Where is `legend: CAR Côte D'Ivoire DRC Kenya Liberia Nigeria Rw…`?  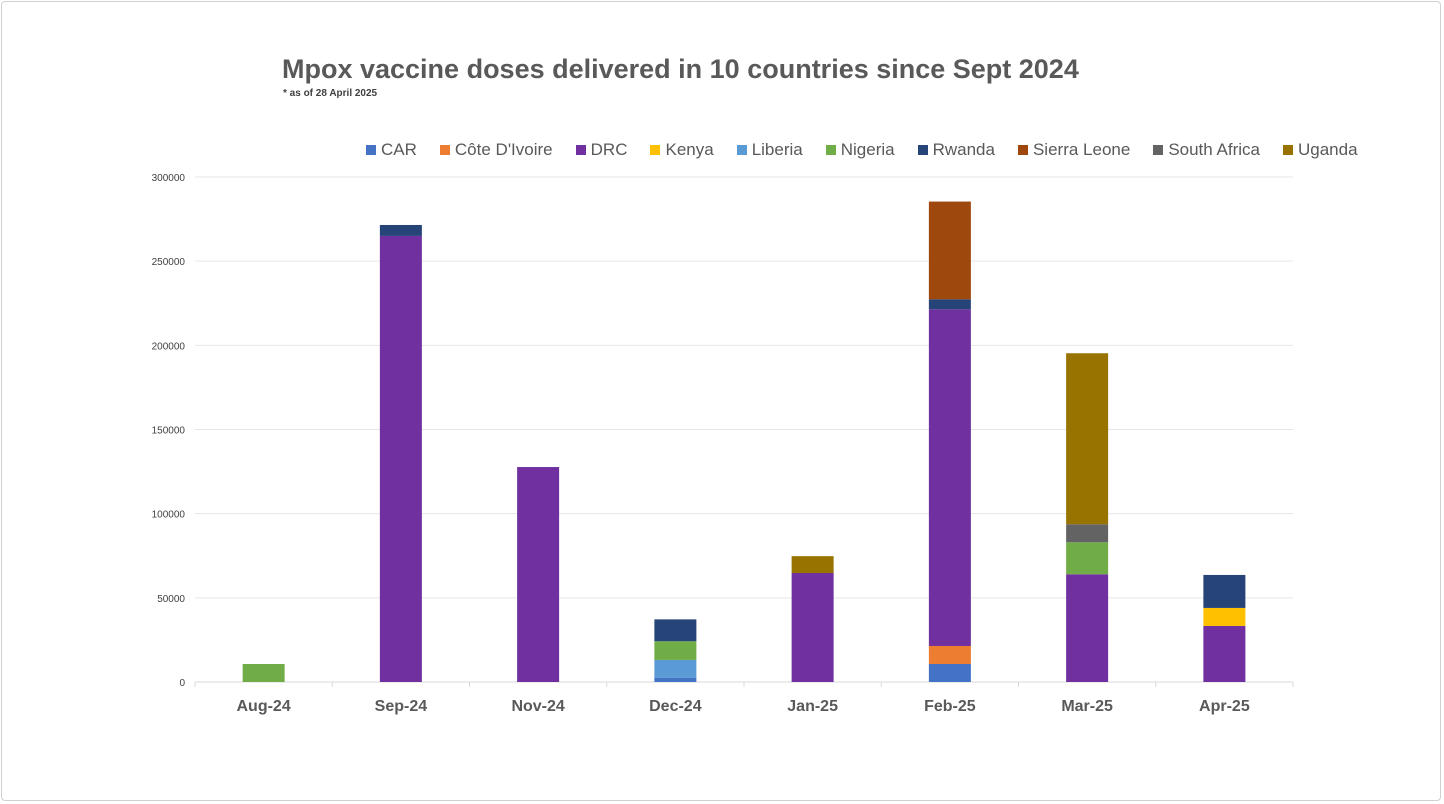 legend: CAR Côte D'Ivoire DRC Kenya Liberia Nigeria Rw… is located at coordinates (873, 150).